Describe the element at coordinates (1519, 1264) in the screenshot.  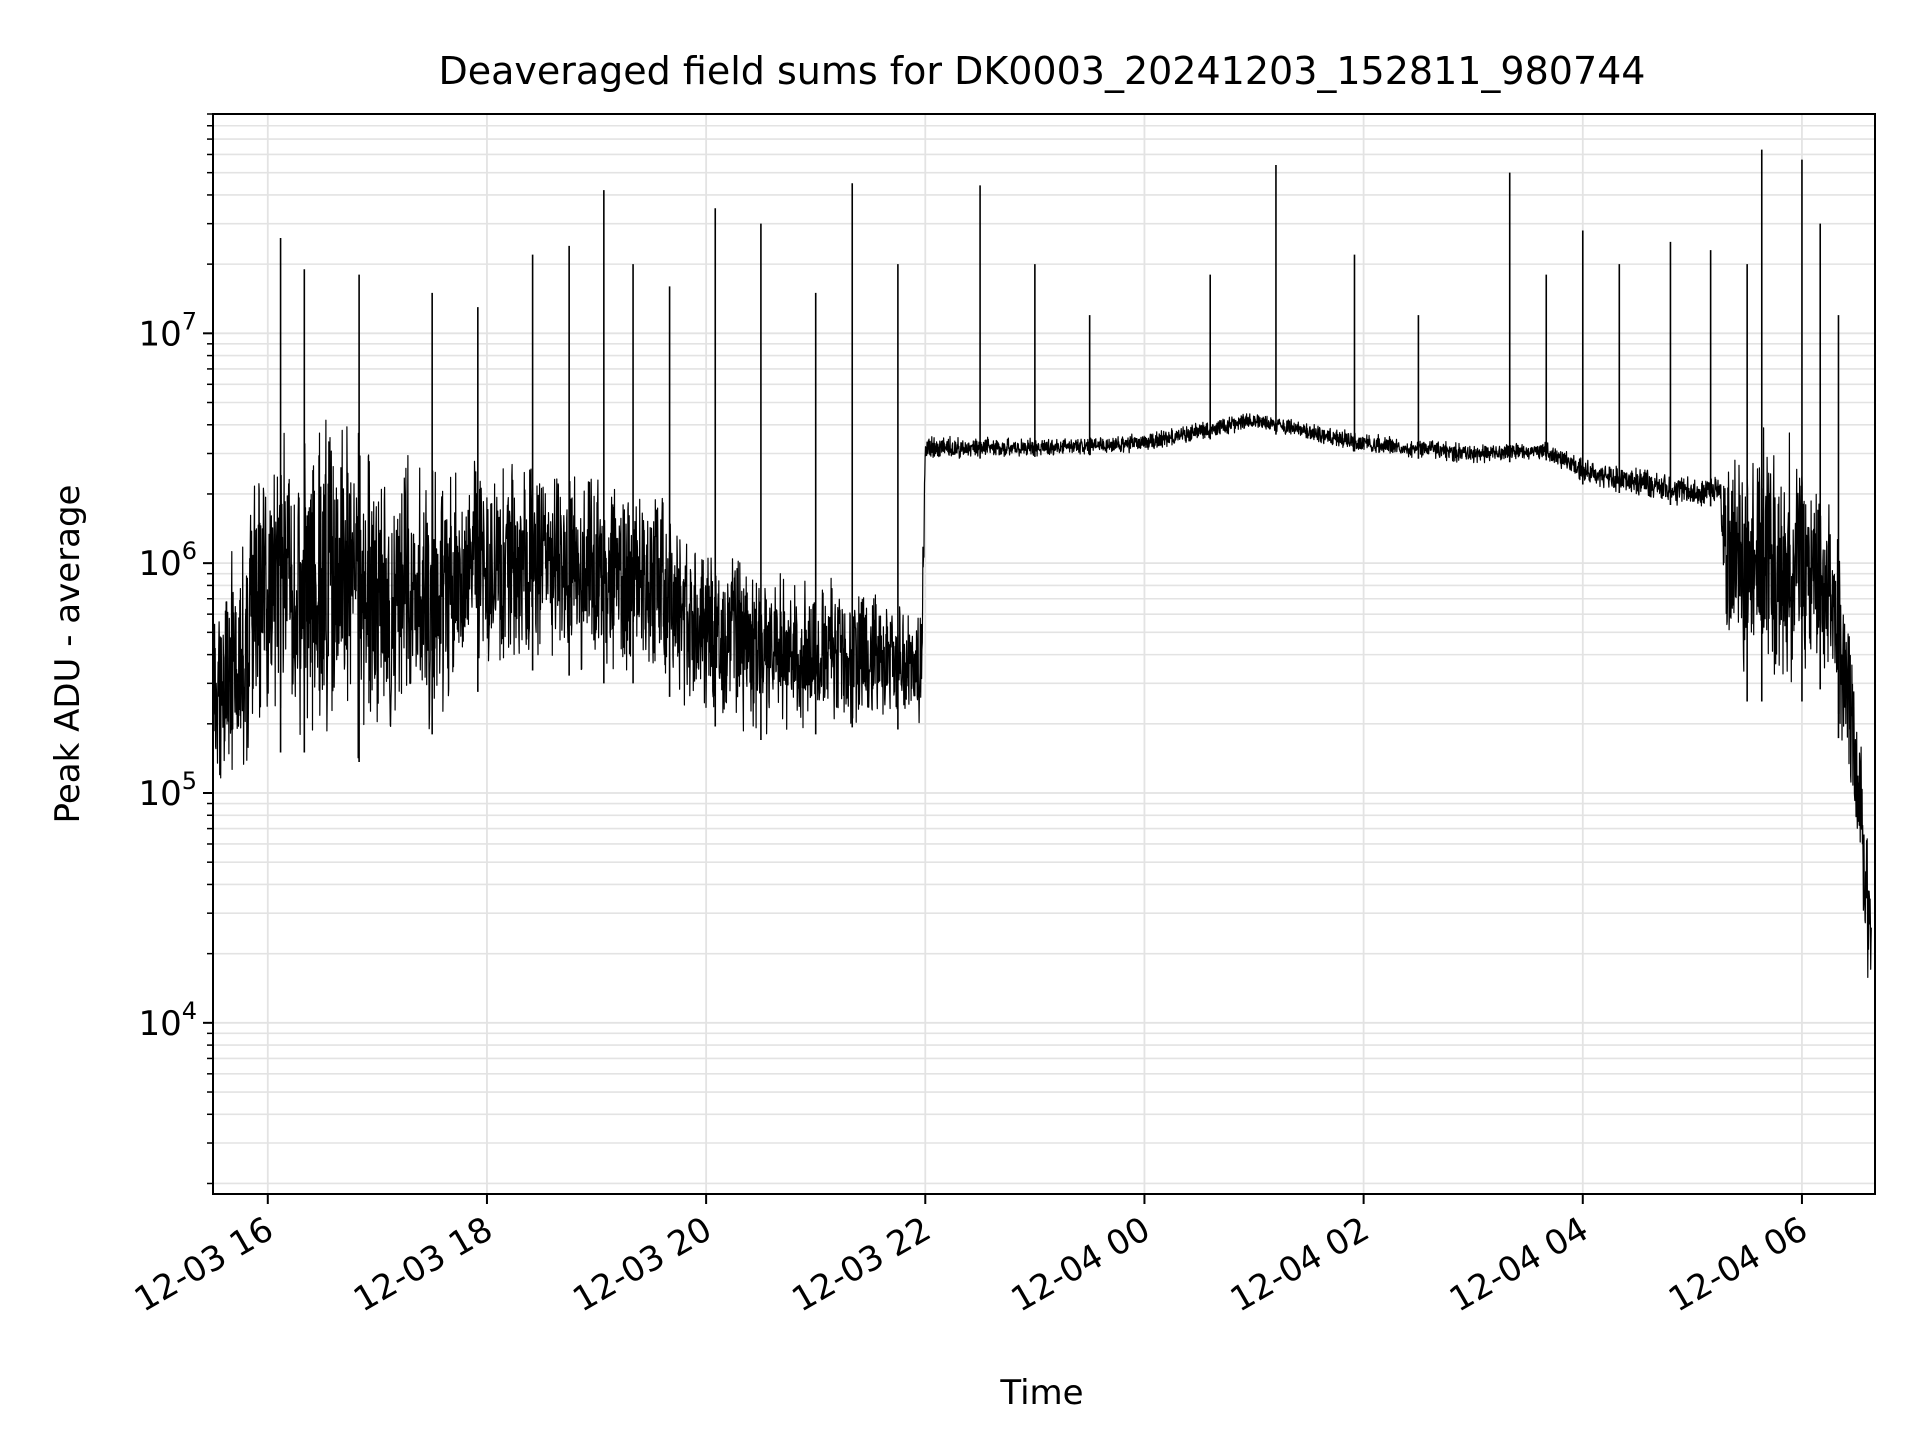
I see `x-tick-label: 12-04 04` at that location.